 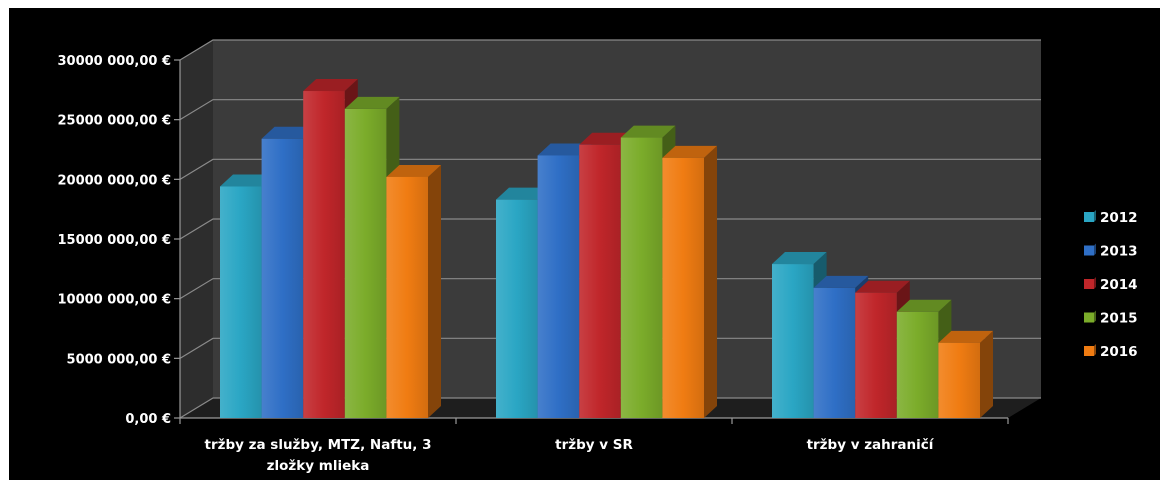 What do you see at coordinates (1119, 352) in the screenshot?
I see `legend-label: 2016` at bounding box center [1119, 352].